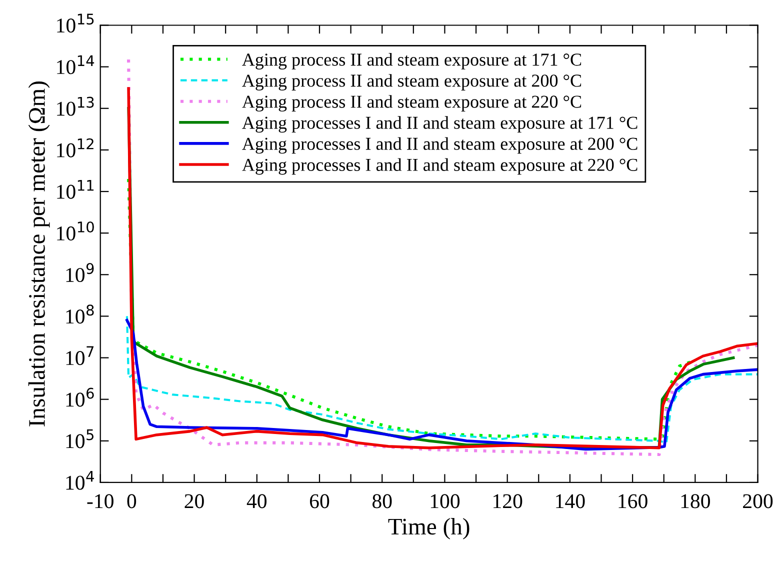 This screenshot has height=561, width=778. I want to click on y-tick-label: 10$^{15}$, so click(75, 23).